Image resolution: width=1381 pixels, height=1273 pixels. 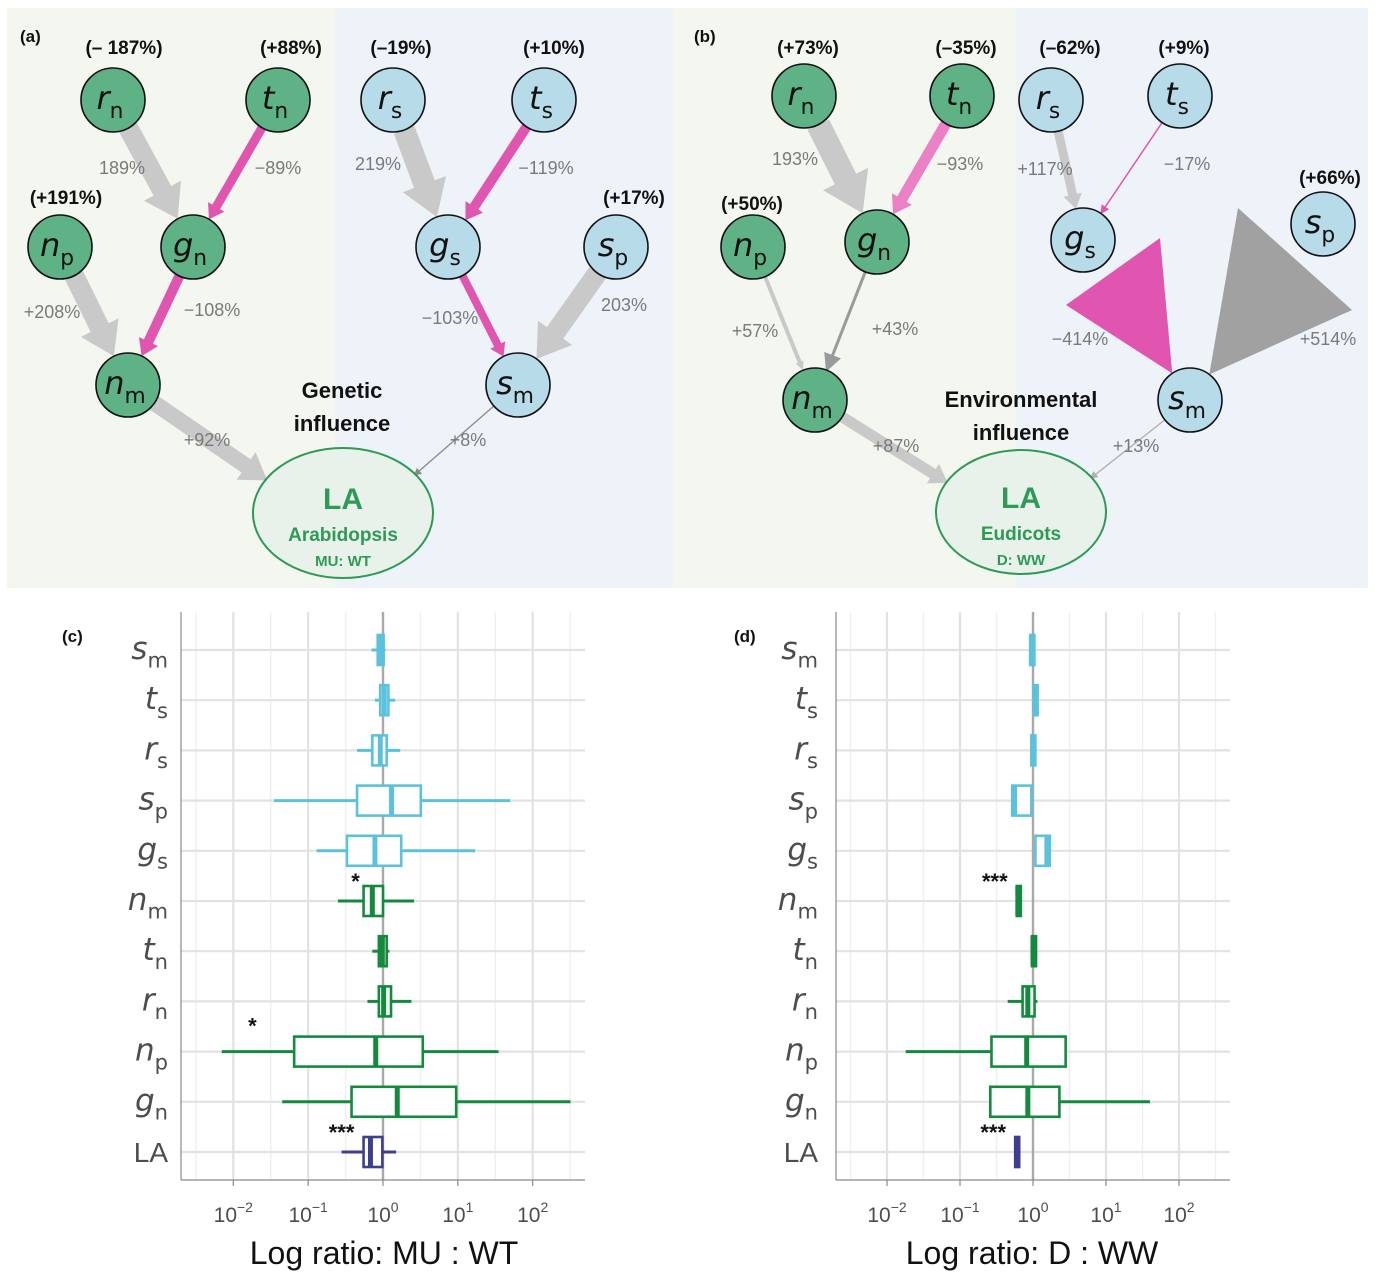 What do you see at coordinates (343, 499) in the screenshot?
I see `la-title: LA` at bounding box center [343, 499].